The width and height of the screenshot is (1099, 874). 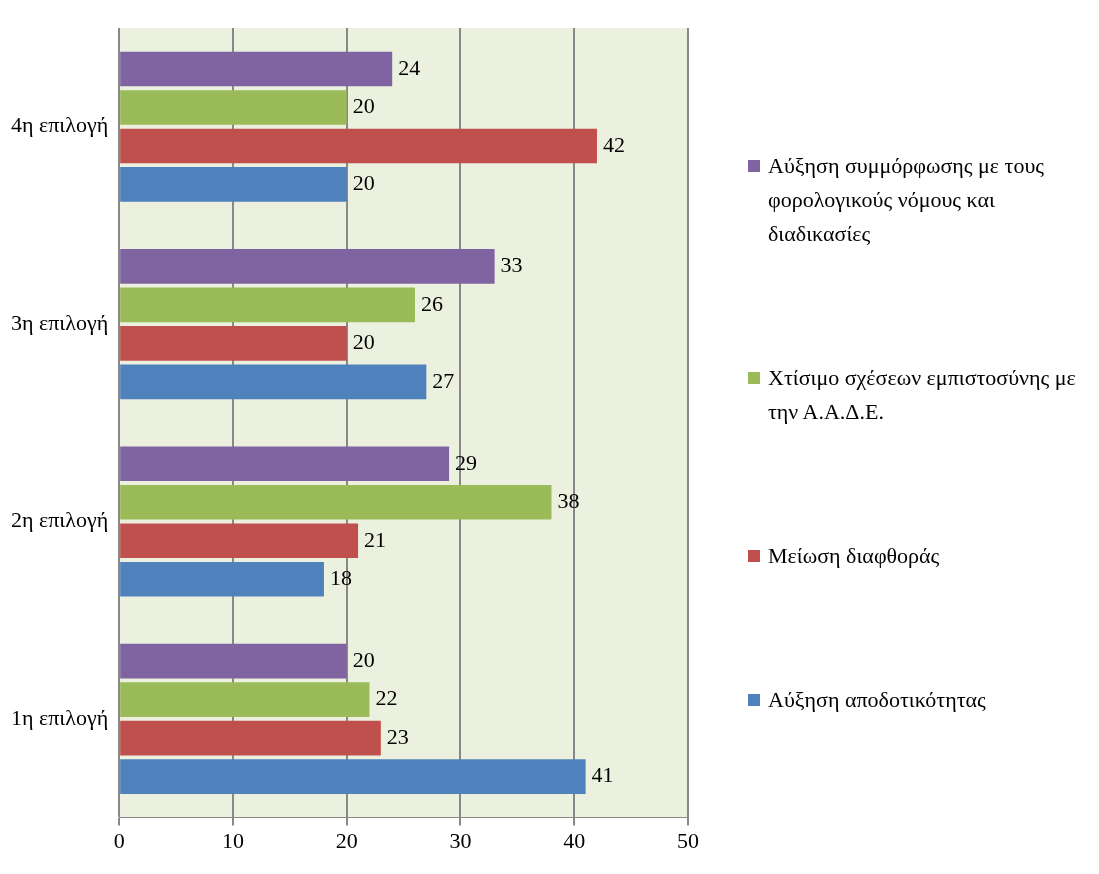 I want to click on x-tick-label: 20, so click(x=346, y=840).